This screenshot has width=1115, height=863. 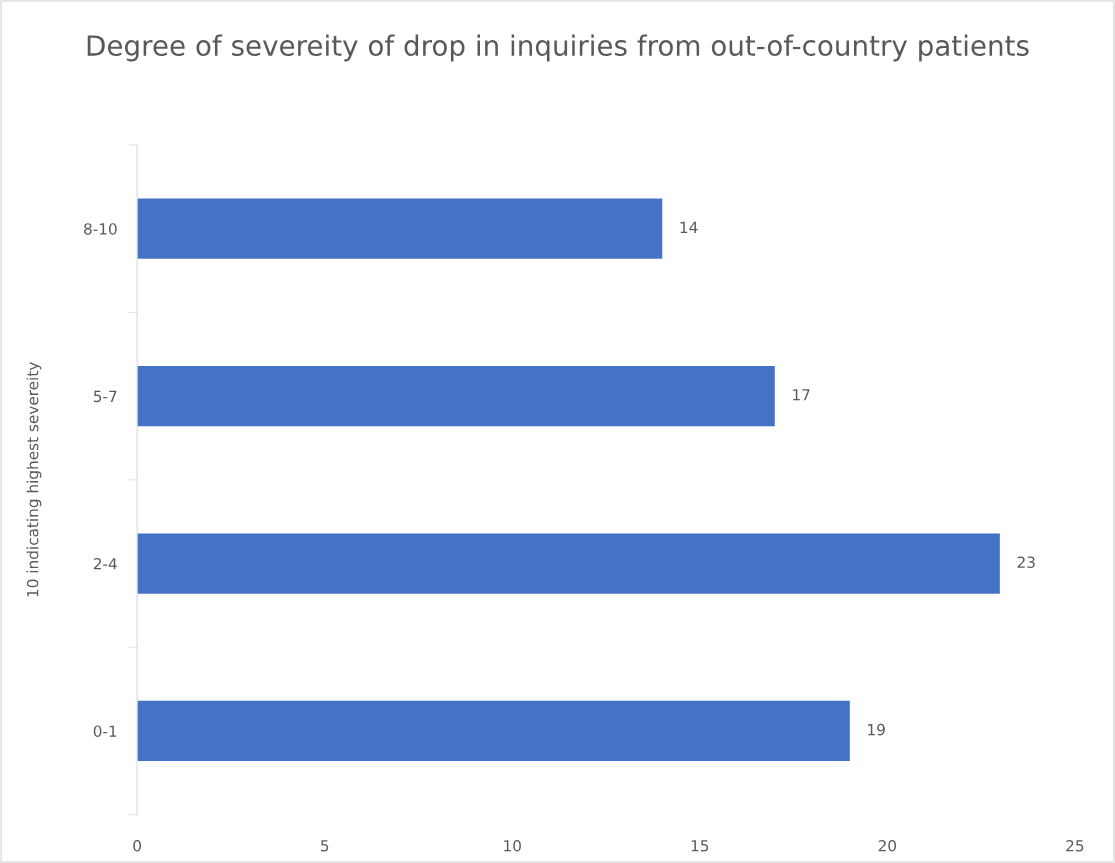 What do you see at coordinates (1026, 562) in the screenshot?
I see `data-label: 23` at bounding box center [1026, 562].